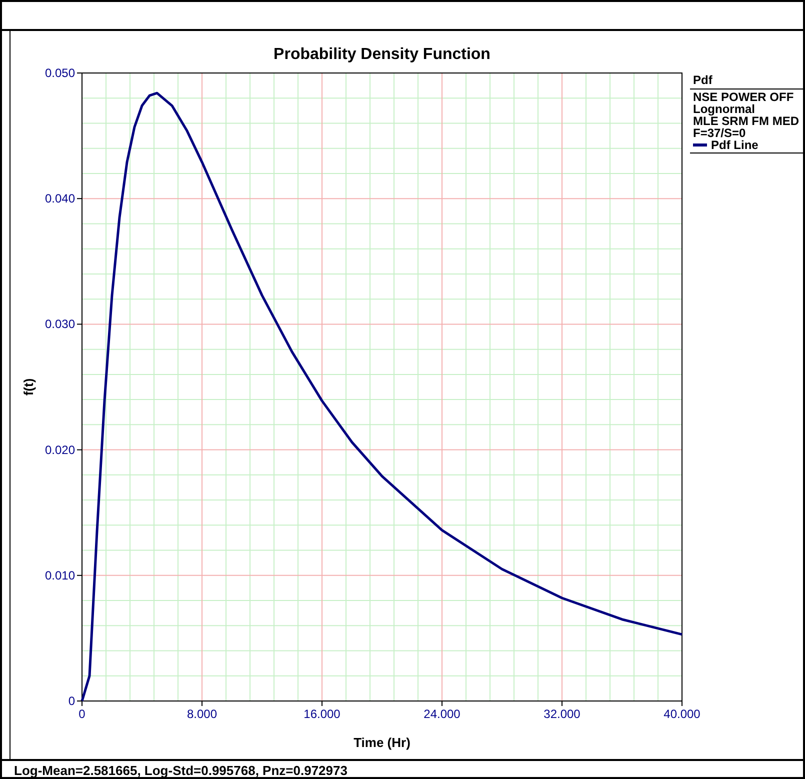  Describe the element at coordinates (72, 701) in the screenshot. I see `y-tick-label: 0` at that location.